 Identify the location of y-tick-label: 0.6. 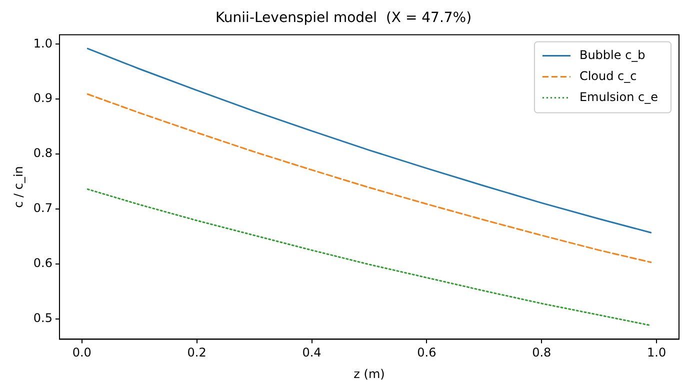
(42, 263).